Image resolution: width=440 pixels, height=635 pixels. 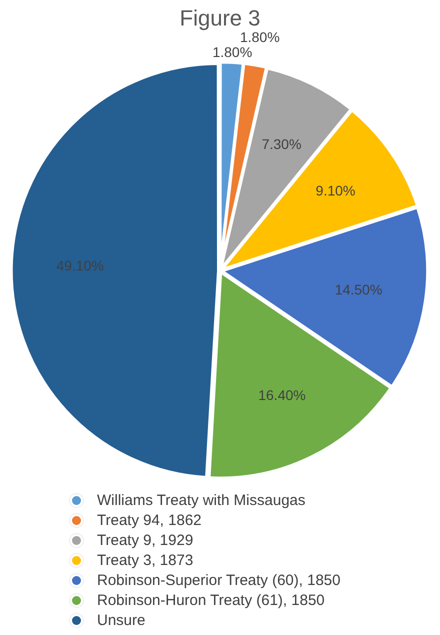 What do you see at coordinates (121, 620) in the screenshot?
I see `legend-label: Unsure` at bounding box center [121, 620].